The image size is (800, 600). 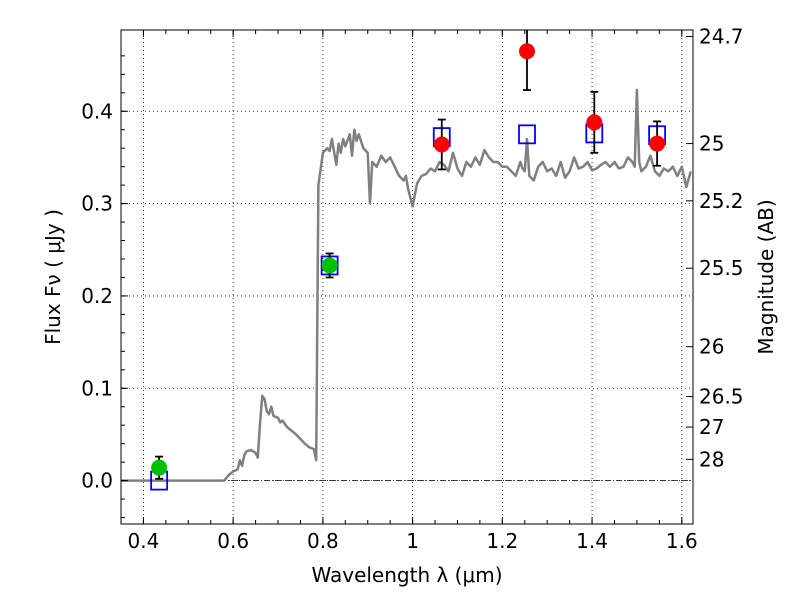 I want to click on x-tick-label: 0.6, so click(x=233, y=541).